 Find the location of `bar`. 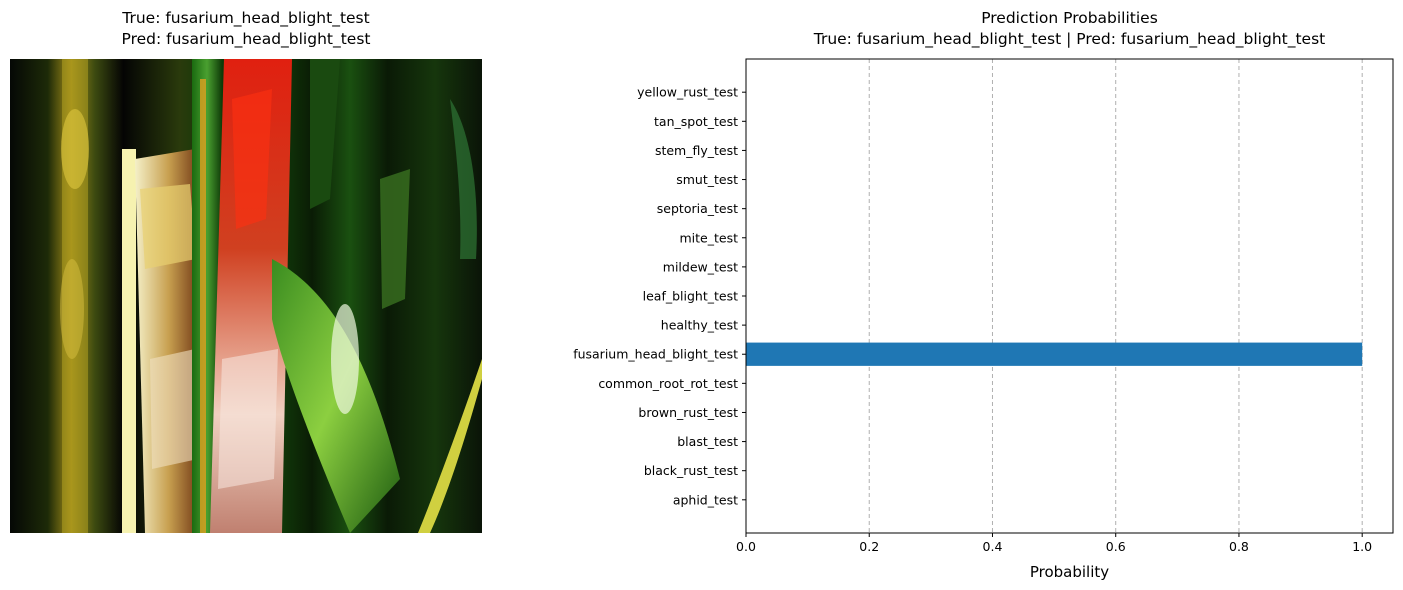

bar is located at coordinates (1054, 354).